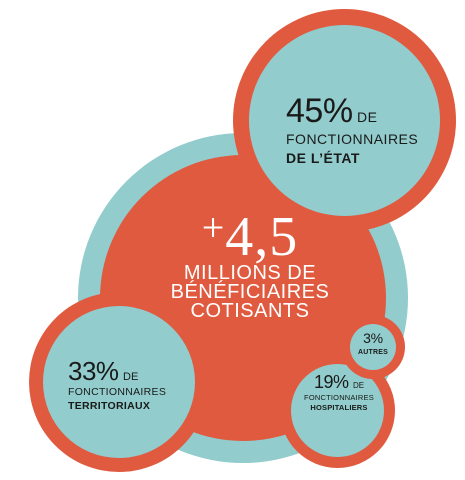  Describe the element at coordinates (250, 311) in the screenshot. I see `total-label-line3: COTISANTS` at that location.